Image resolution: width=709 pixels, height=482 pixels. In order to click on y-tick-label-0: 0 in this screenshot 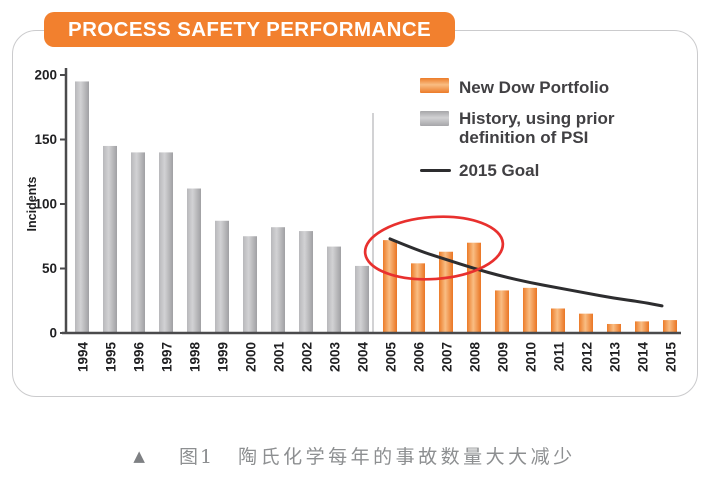, I will do `click(53, 333)`.